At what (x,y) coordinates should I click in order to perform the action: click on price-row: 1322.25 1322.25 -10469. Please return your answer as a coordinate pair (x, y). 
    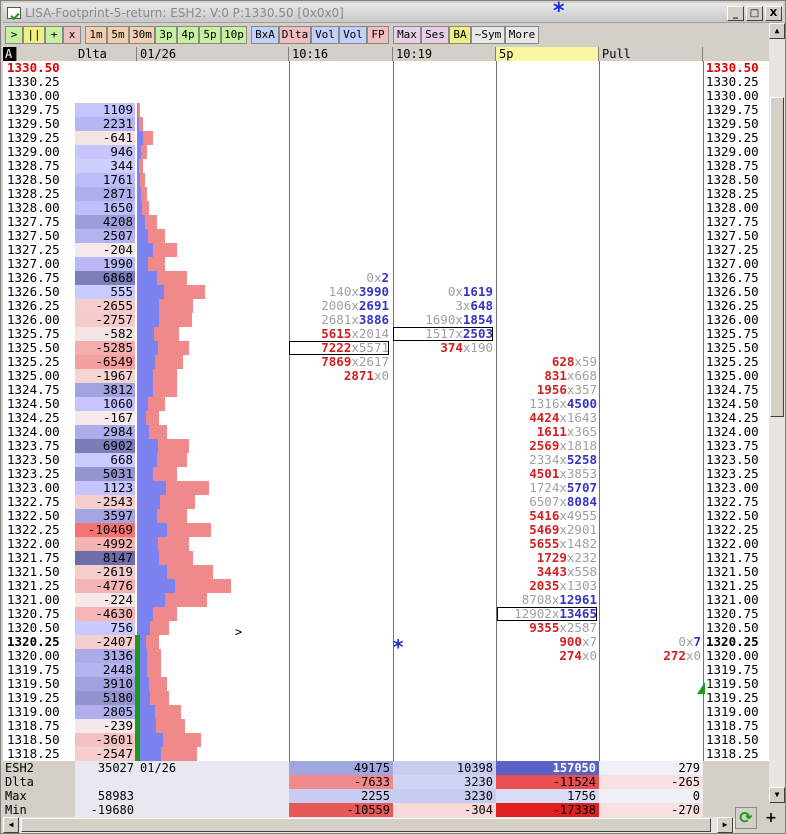
    Looking at the image, I should click on (386, 530).